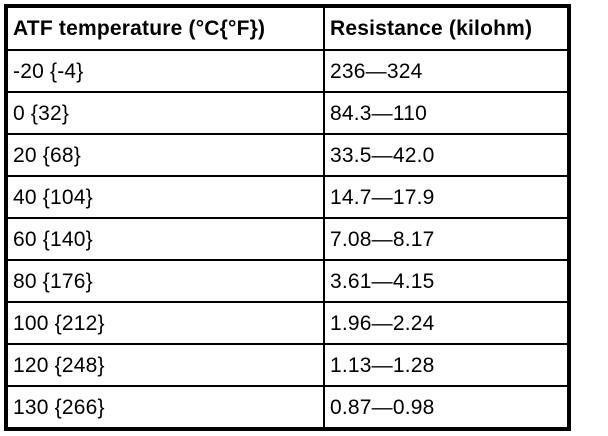 The height and width of the screenshot is (436, 608). Describe the element at coordinates (165, 281) in the screenshot. I see `cell-temperature: 80 {176}` at that location.